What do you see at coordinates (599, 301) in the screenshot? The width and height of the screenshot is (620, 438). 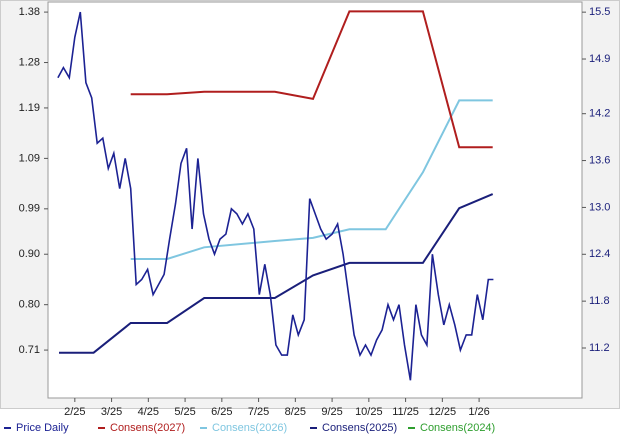 I see `y2-tick-label: 11.8` at bounding box center [599, 301].